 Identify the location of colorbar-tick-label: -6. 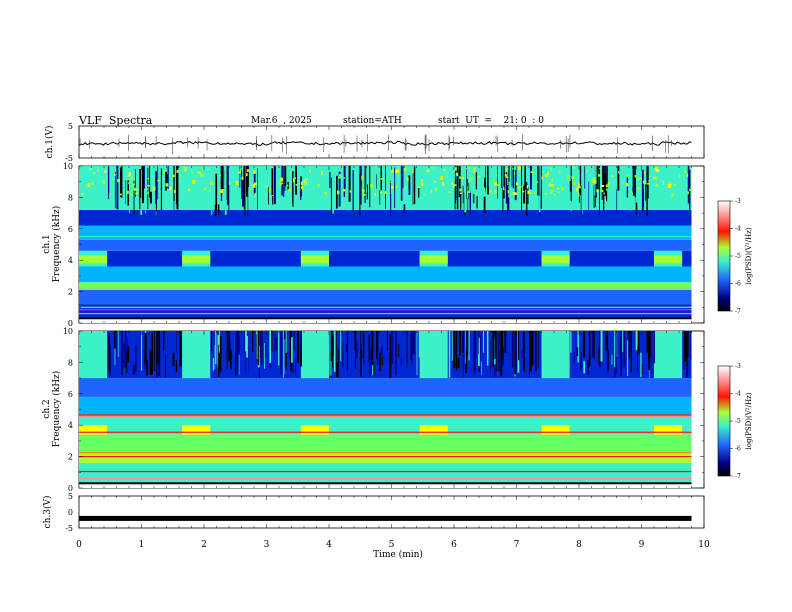
(738, 449).